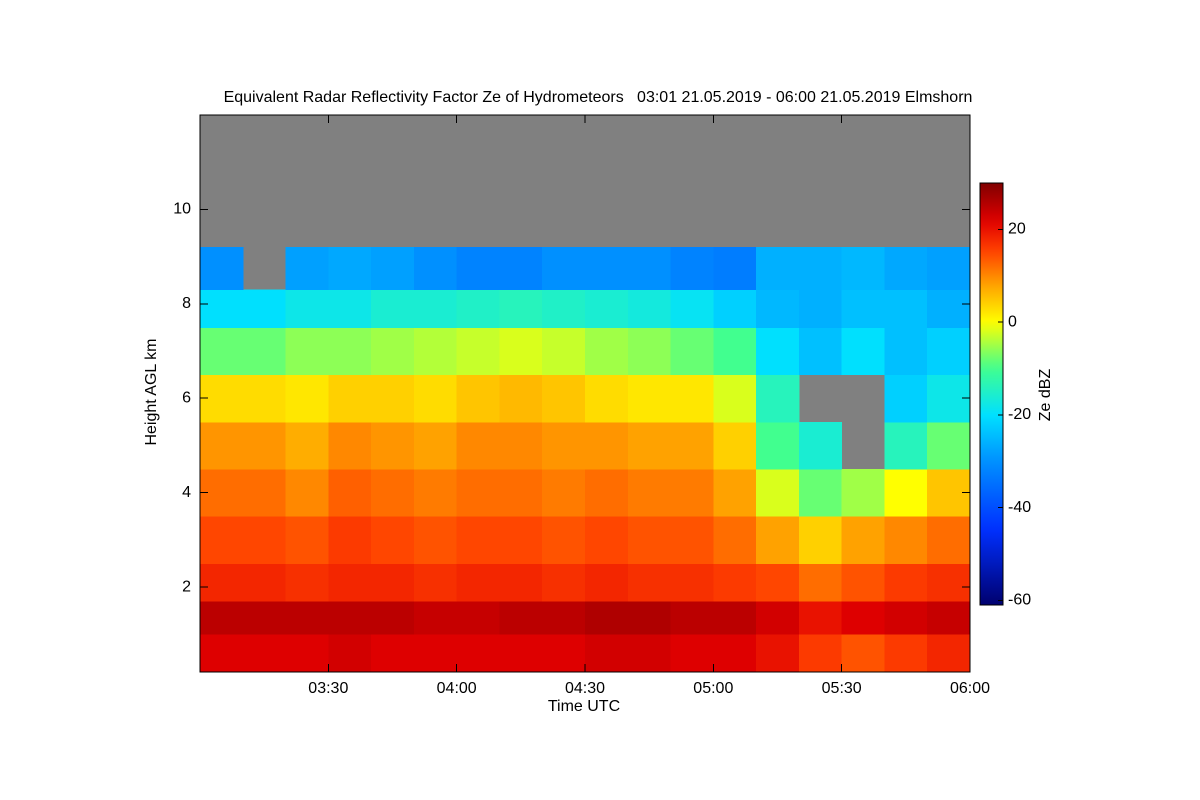 This screenshot has width=1200, height=800. What do you see at coordinates (1045, 395) in the screenshot?
I see `colorbar-label: Ze dBZ` at bounding box center [1045, 395].